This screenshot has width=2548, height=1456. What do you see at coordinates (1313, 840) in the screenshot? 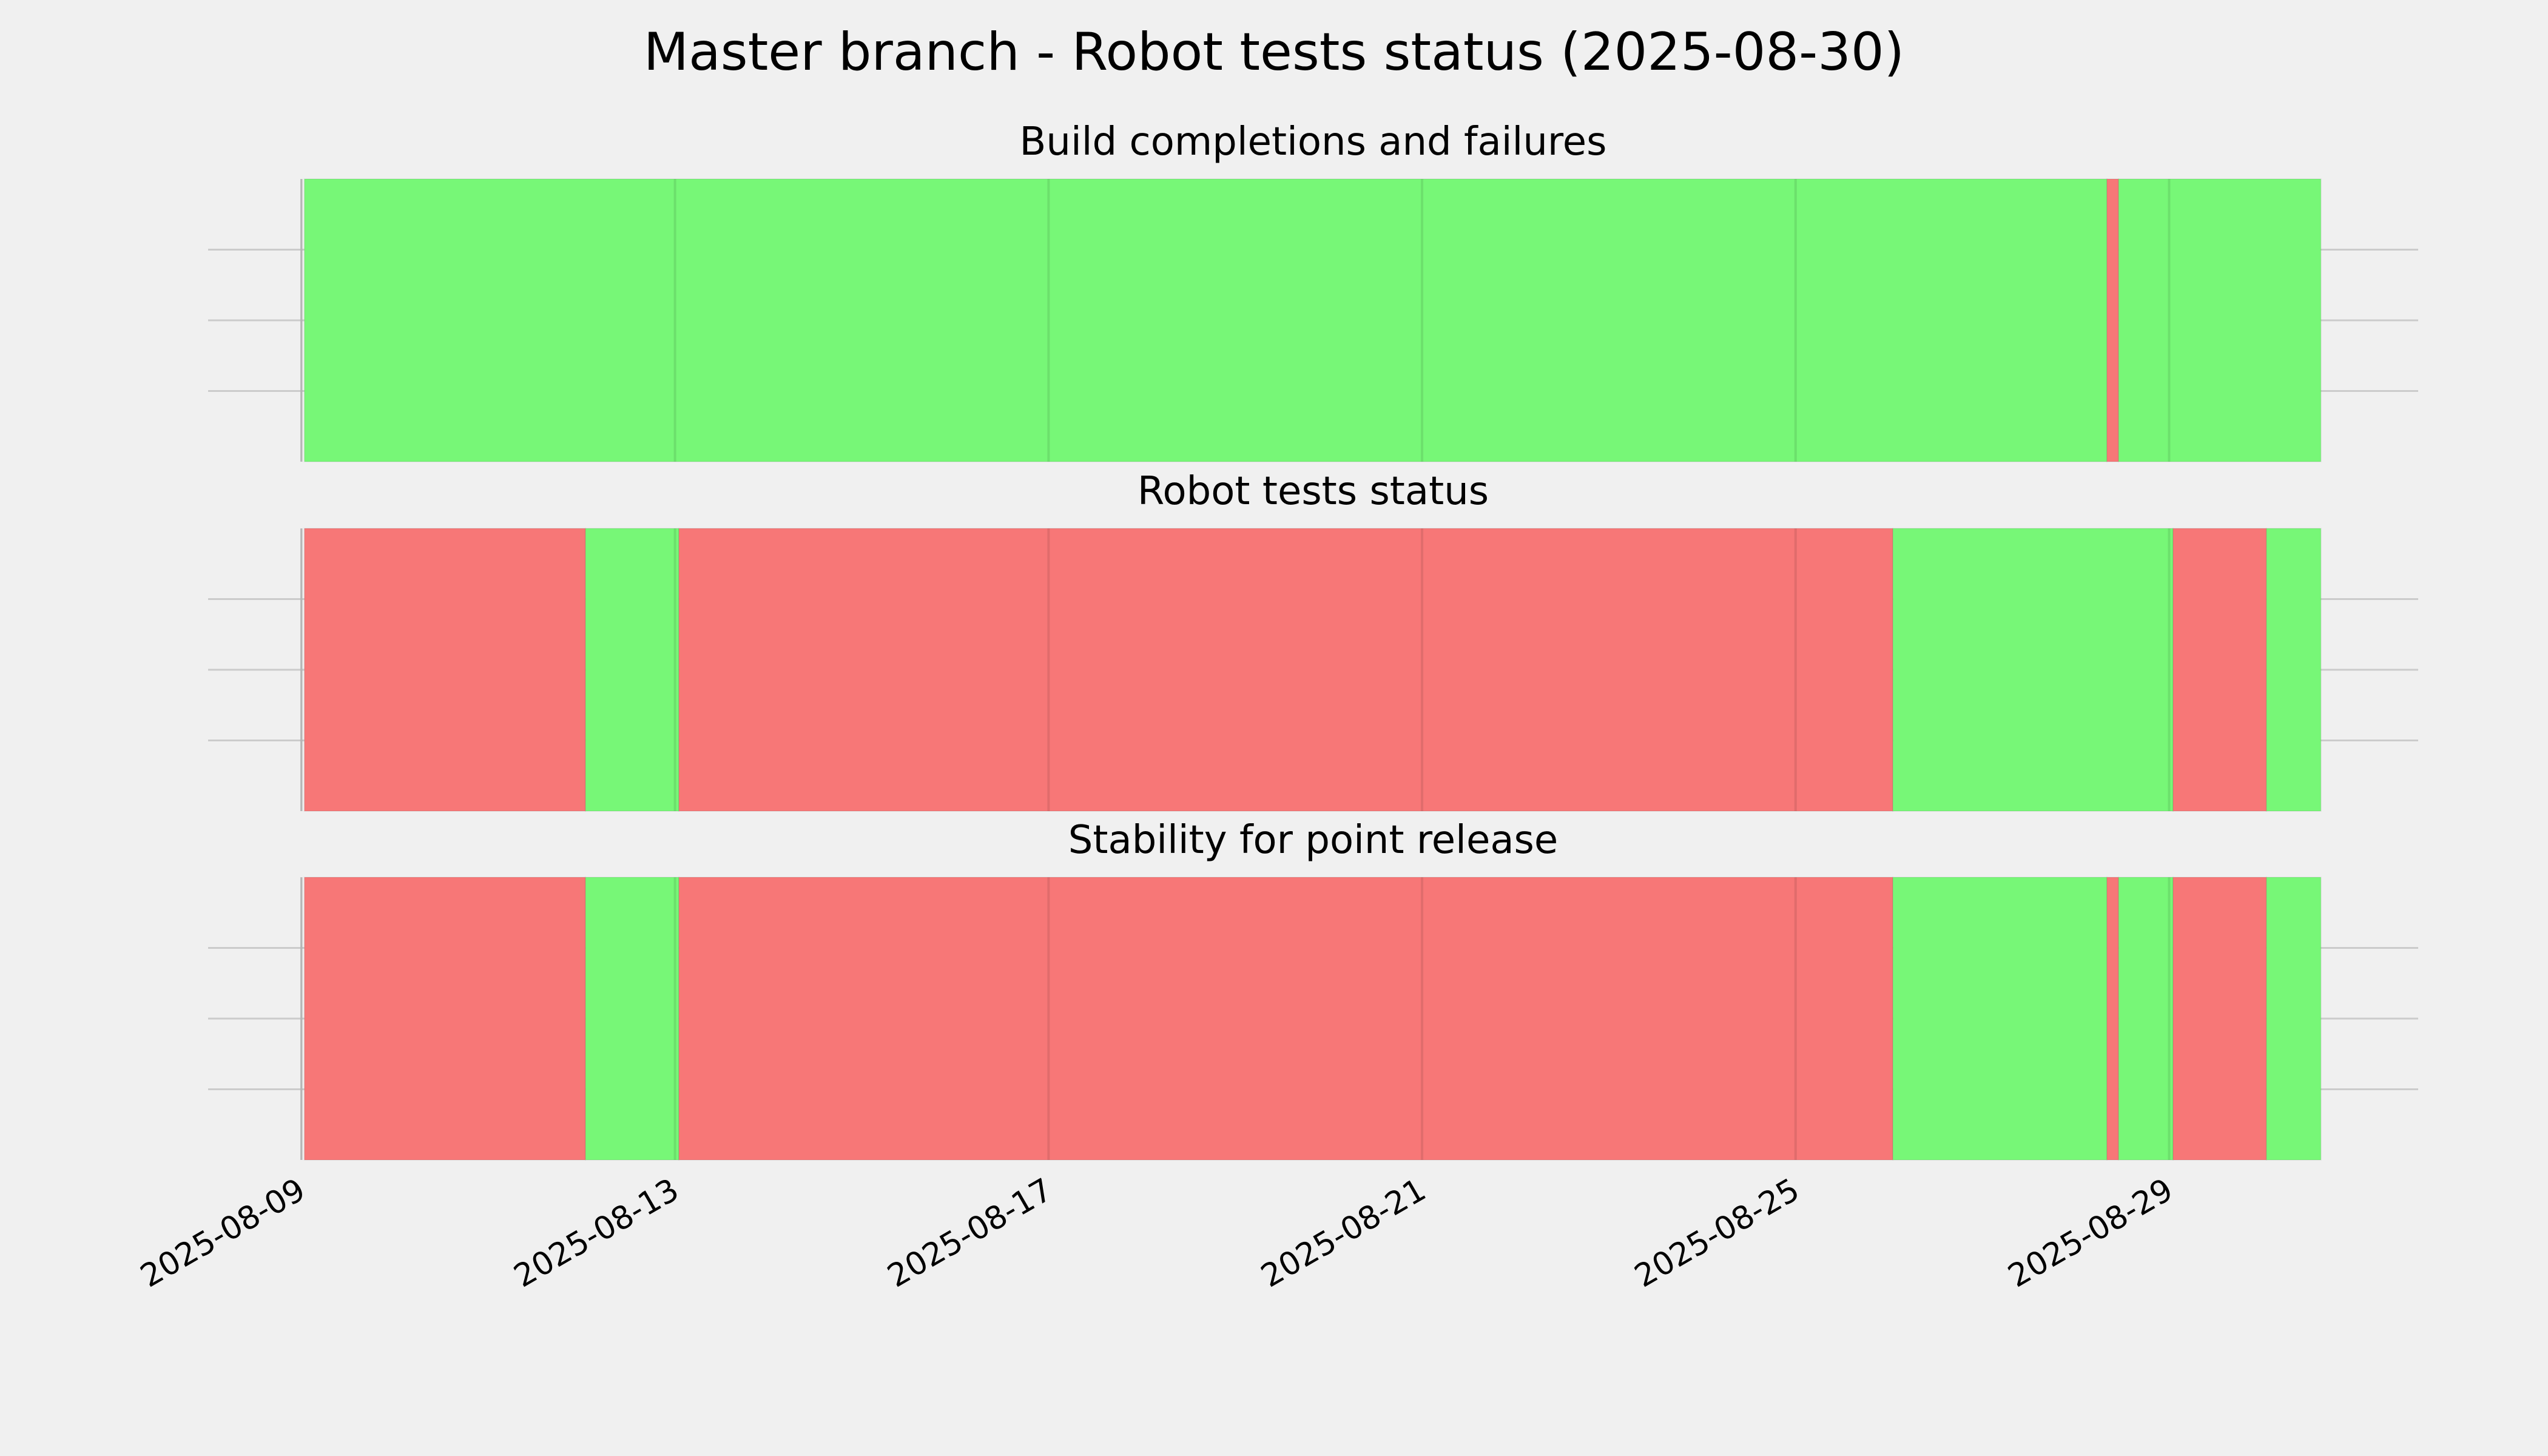
I see `panel-title: Stability for point release` at bounding box center [1313, 840].